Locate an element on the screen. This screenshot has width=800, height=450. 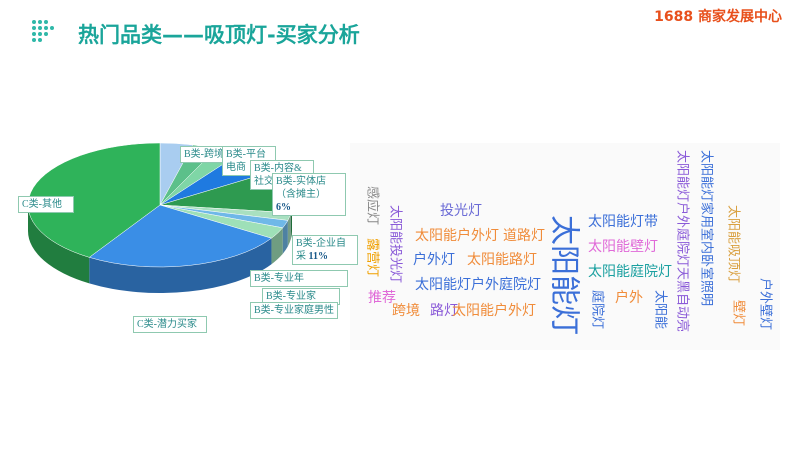
slice-name: B类-专业家 is located at coordinates (291, 296).